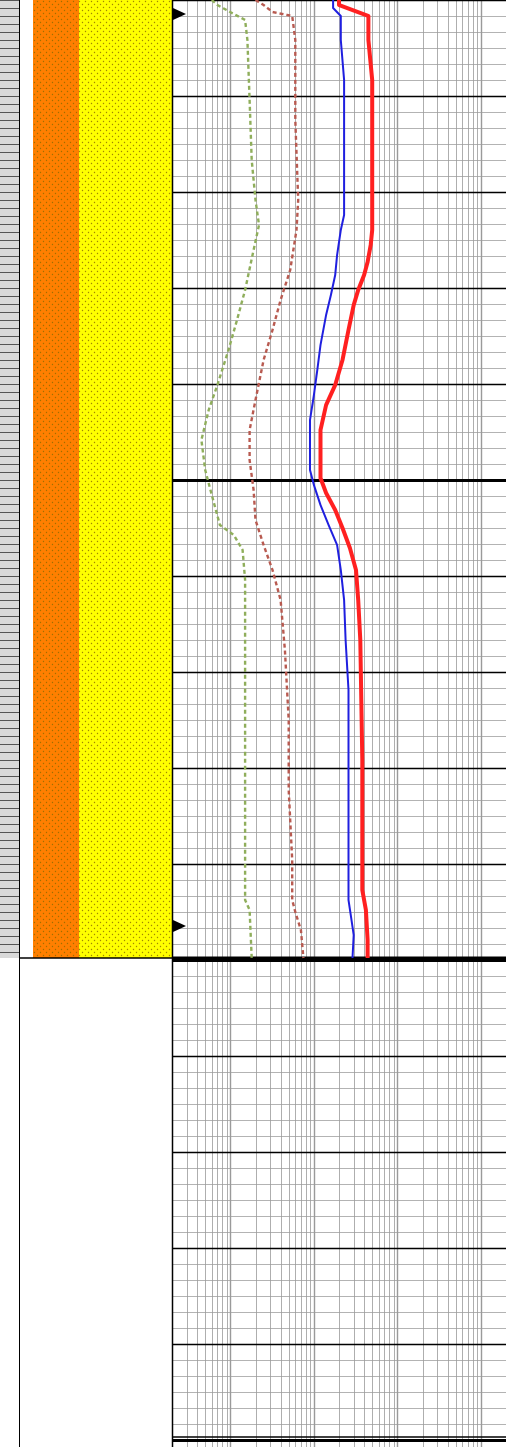 The image size is (506, 1447). Describe the element at coordinates (9, 479) in the screenshot. I see `depth-track-fill` at that location.